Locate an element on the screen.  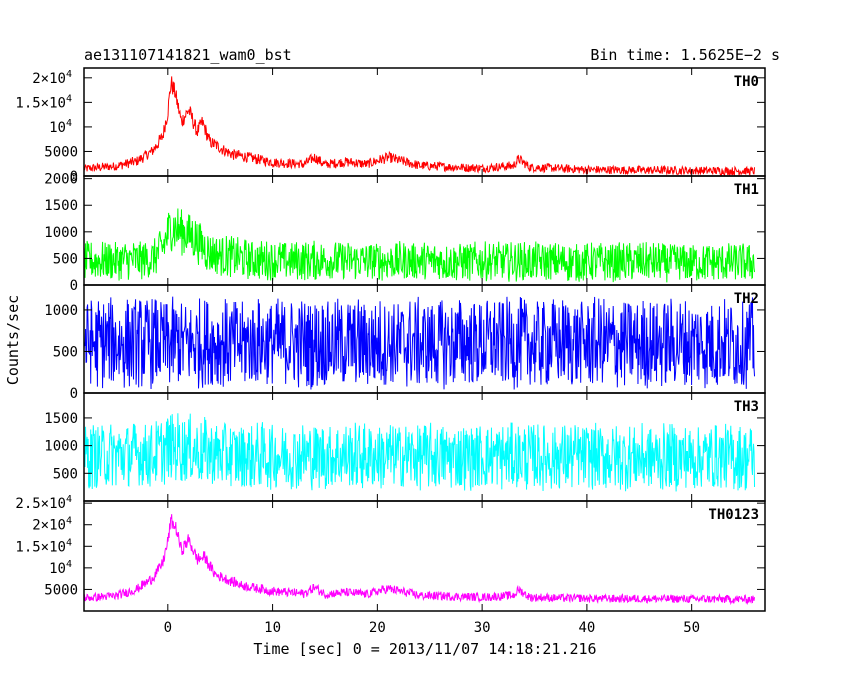
panel-label: TH1 is located at coordinates (746, 190).